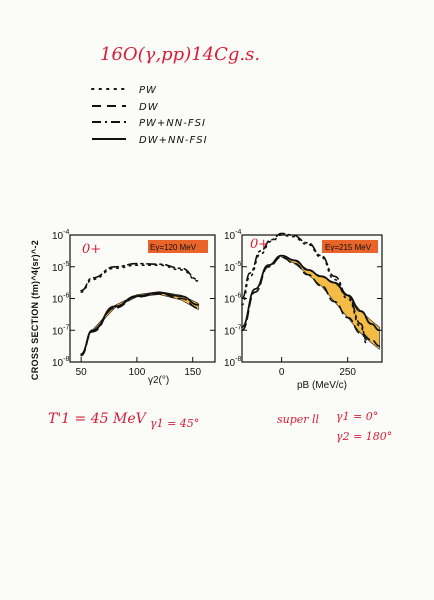 This screenshot has height=600, width=434. I want to click on legend-label-dw: DW, so click(149, 107).